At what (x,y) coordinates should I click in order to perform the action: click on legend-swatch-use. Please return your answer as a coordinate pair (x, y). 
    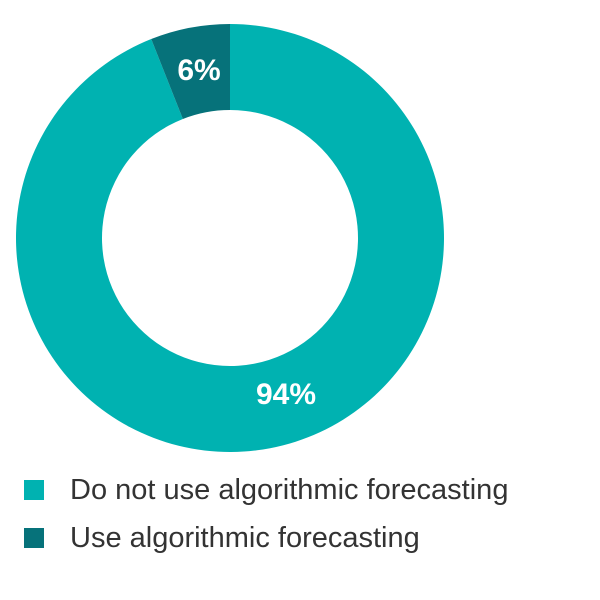
    Looking at the image, I should click on (34, 538).